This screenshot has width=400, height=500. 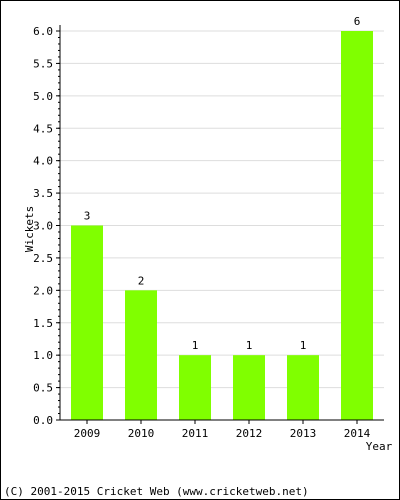 I want to click on y-tick-label: 4.5, so click(x=43, y=128).